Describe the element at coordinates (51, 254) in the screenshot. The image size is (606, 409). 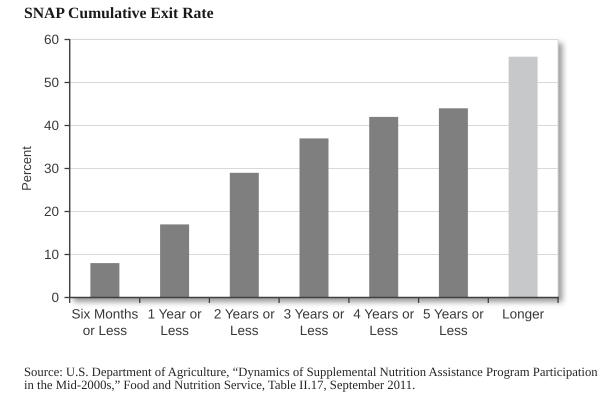
I see `svg-text: 10` at that location.